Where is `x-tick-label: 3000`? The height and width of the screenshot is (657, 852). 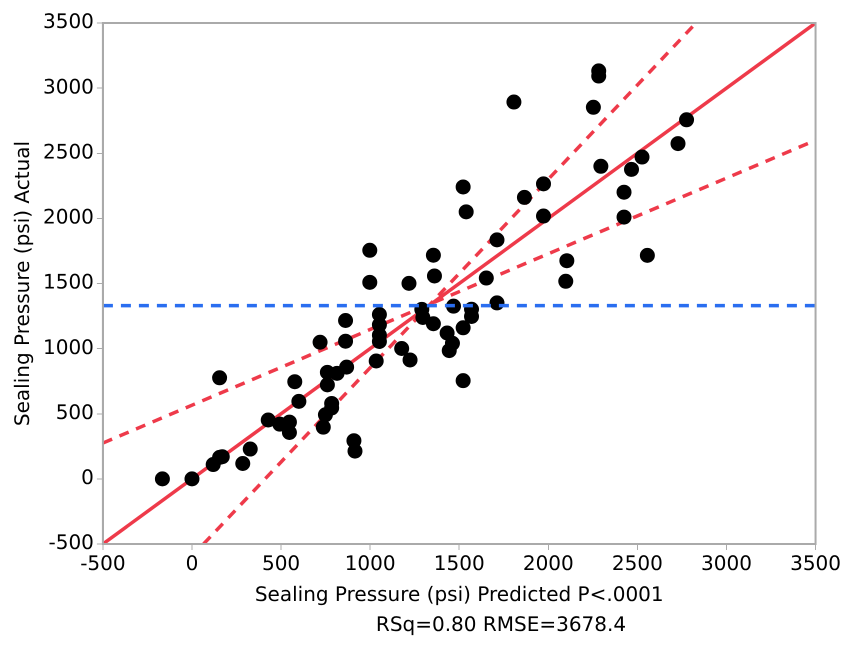
x-tick-label: 3000 is located at coordinates (726, 563).